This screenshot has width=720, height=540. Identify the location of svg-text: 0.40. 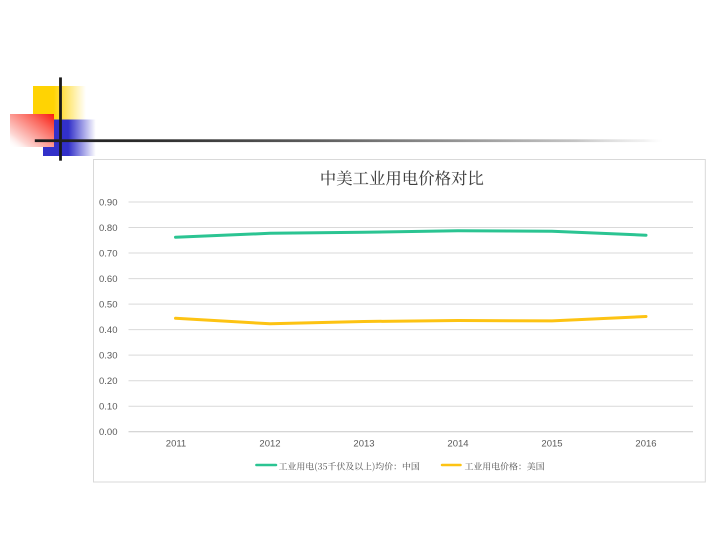
(108, 330).